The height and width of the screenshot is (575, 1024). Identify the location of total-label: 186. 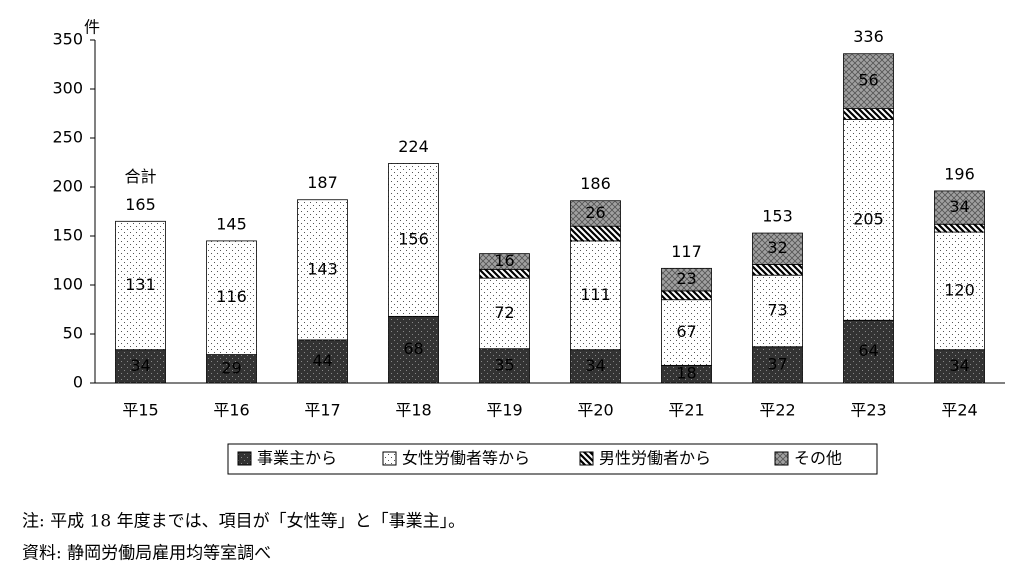
(595, 183).